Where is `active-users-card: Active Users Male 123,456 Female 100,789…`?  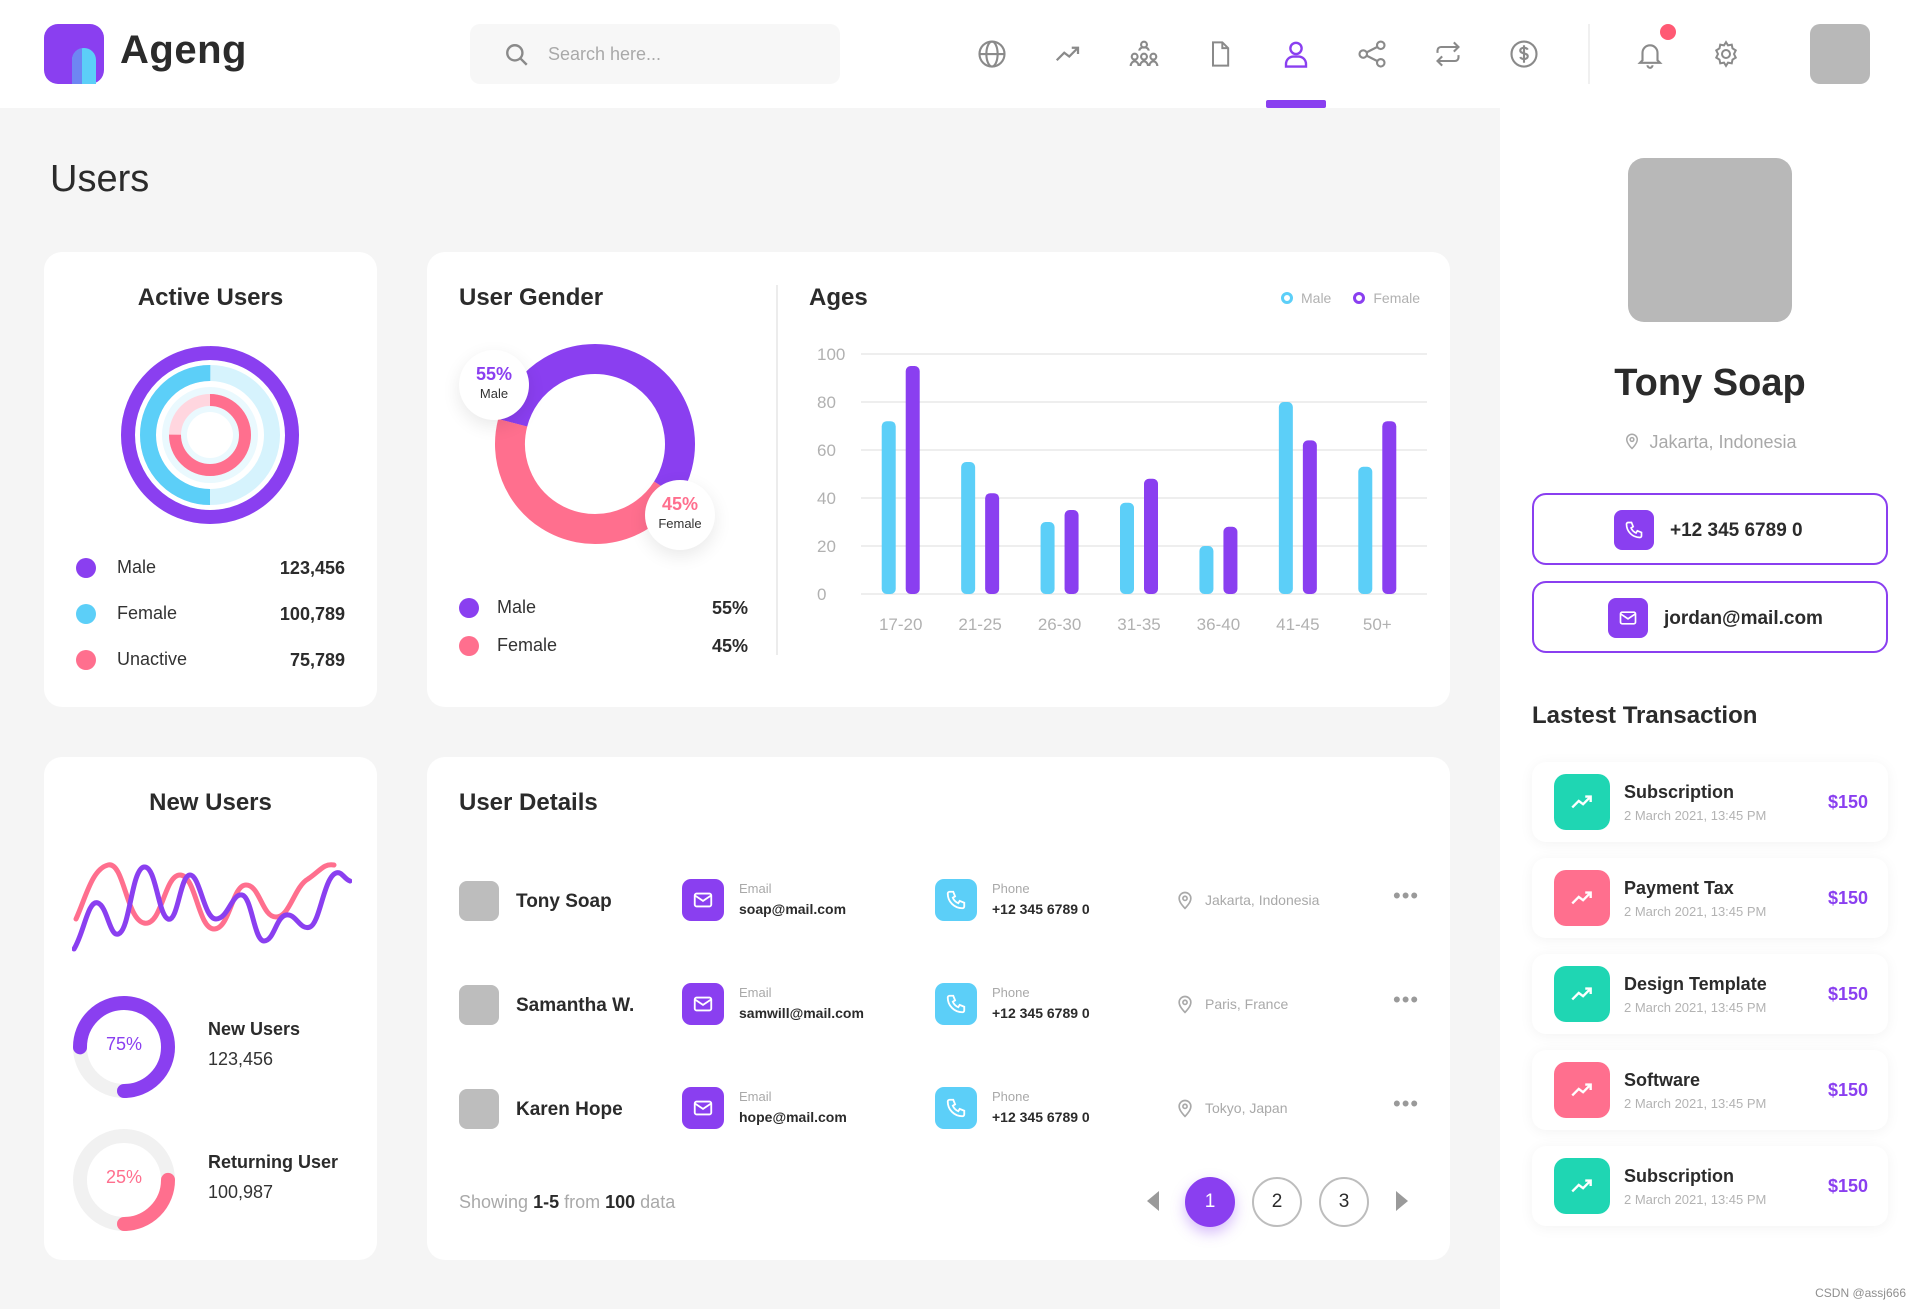
active-users-card: Active Users Male 123,456 Female 100,789… is located at coordinates (210, 479).